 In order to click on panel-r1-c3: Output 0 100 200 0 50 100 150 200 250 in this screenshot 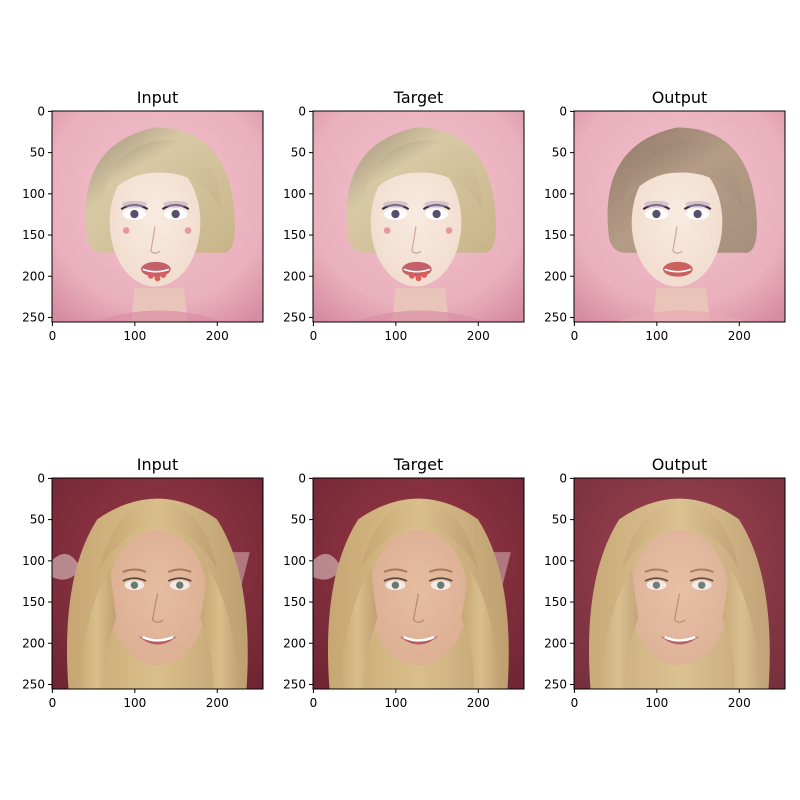, I will do `click(665, 215)`.